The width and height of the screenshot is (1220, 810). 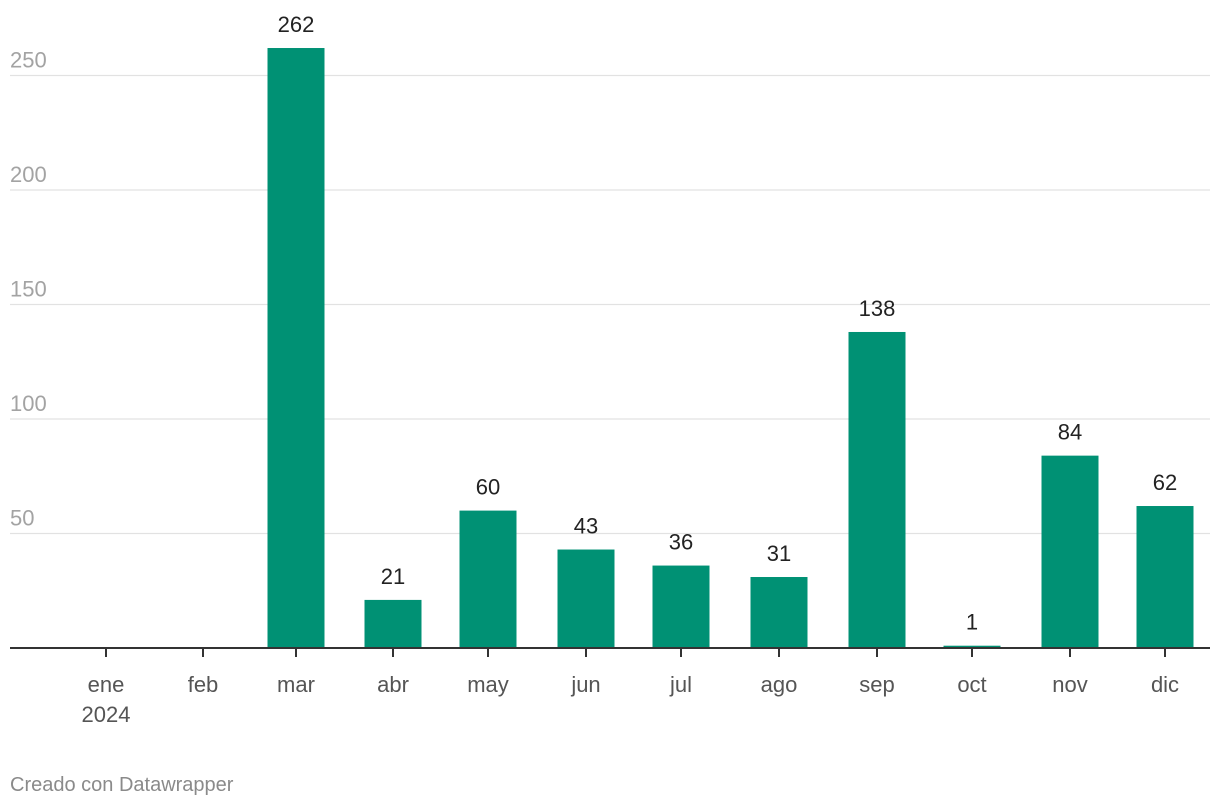 What do you see at coordinates (1070, 551) in the screenshot?
I see `bar-nov` at bounding box center [1070, 551].